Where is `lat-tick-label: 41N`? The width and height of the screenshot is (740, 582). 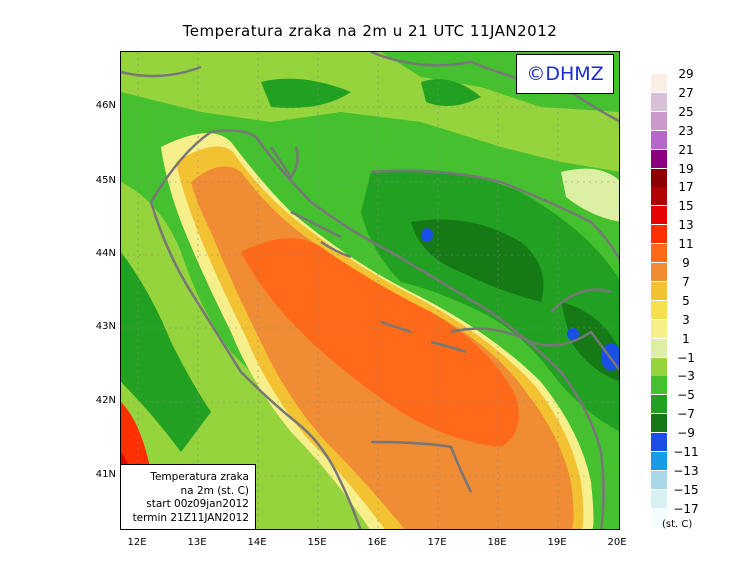
lat-tick-label: 41N is located at coordinates (105, 474).